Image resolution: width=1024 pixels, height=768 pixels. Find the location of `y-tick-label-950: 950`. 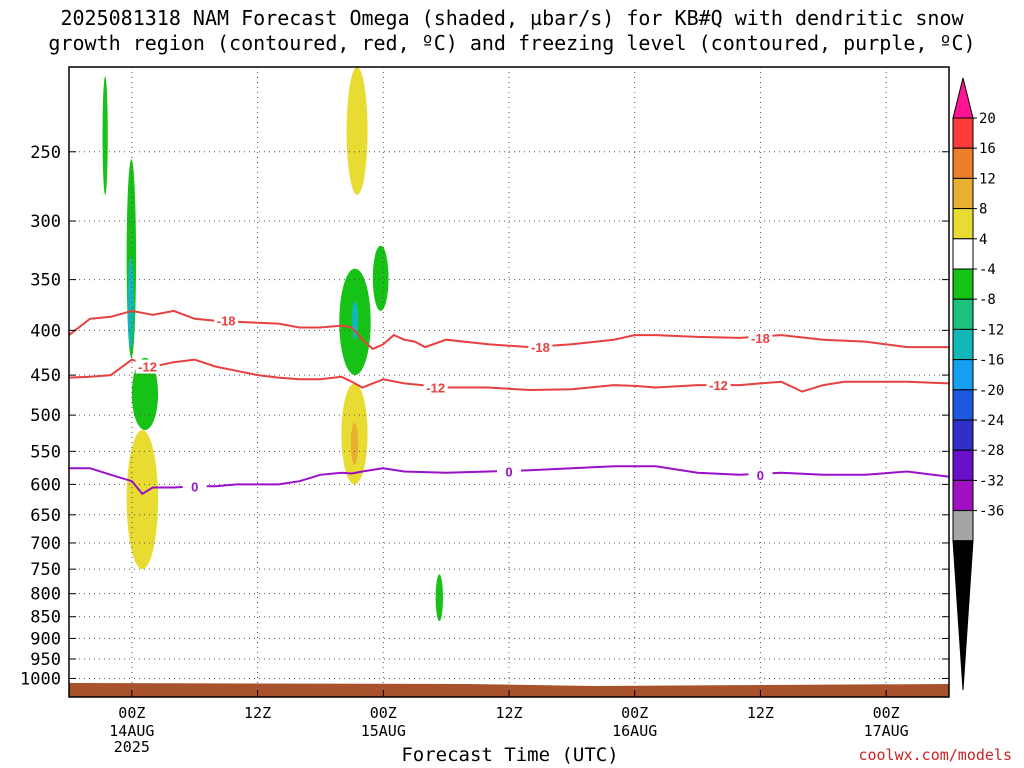

y-tick-label-950: 950 is located at coordinates (45, 660).